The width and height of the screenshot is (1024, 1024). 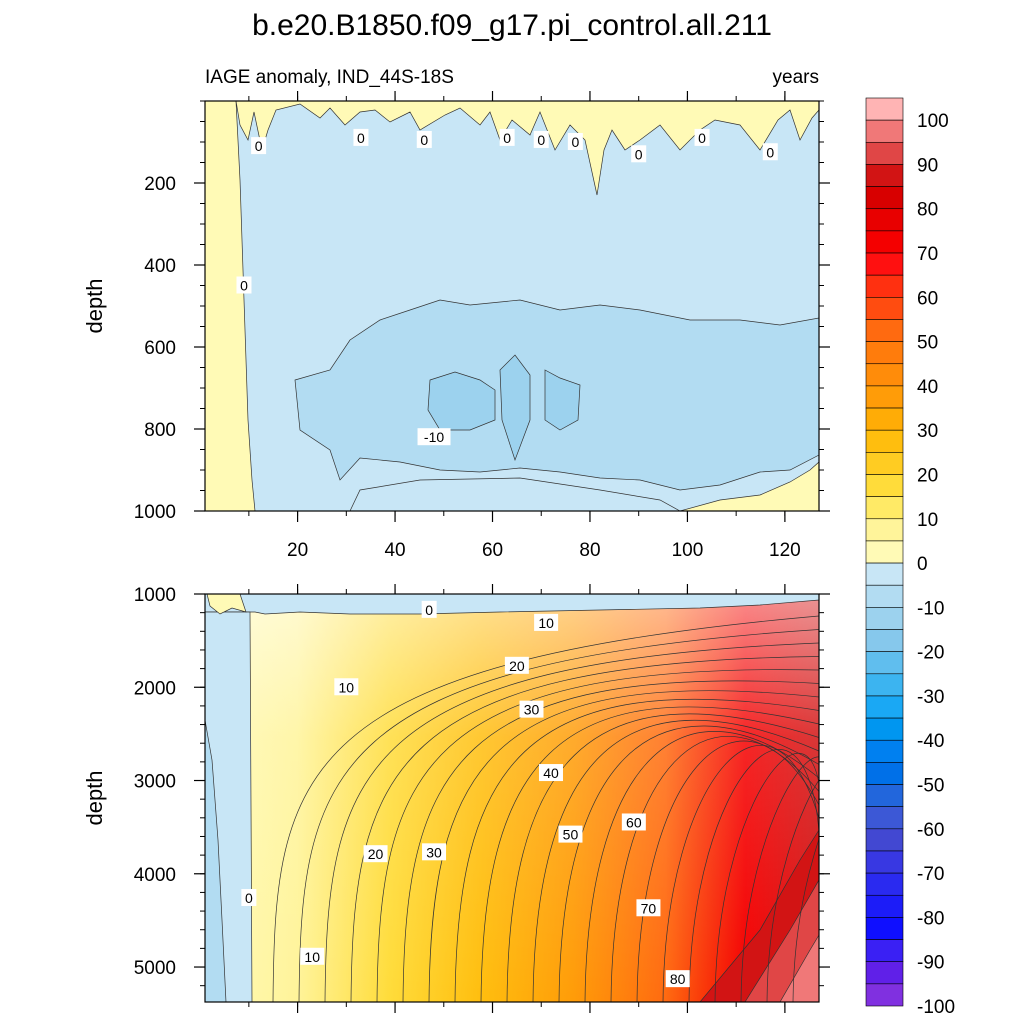 I want to click on colorbar-label: 90, so click(x=927, y=165).